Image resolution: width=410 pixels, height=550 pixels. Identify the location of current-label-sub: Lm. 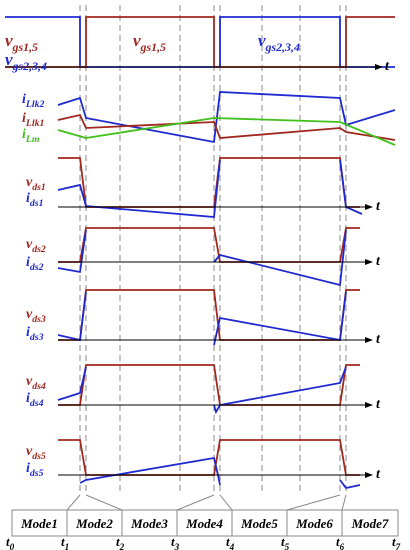
(32, 139).